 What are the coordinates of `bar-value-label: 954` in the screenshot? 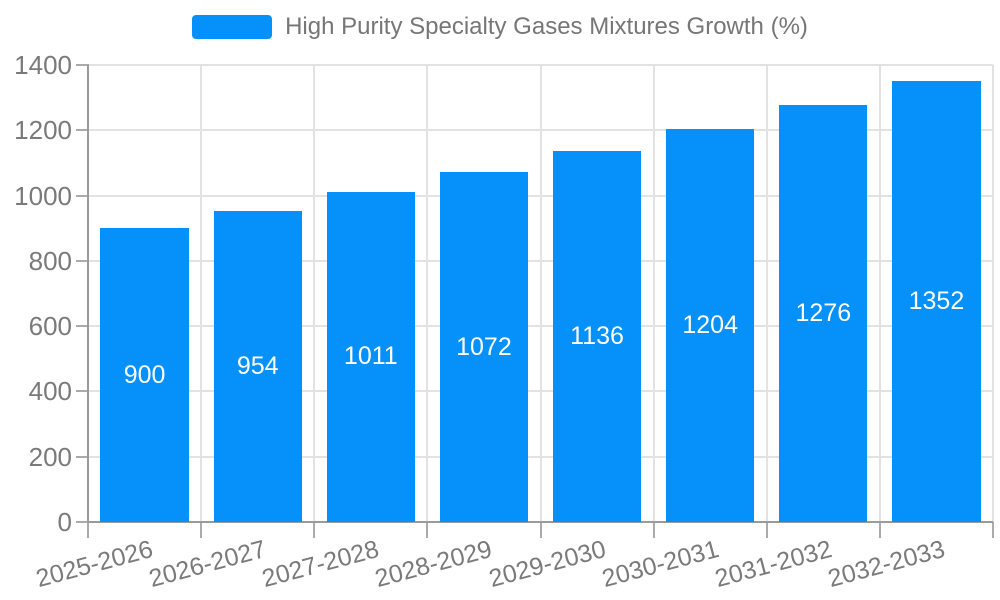 It's located at (257, 365).